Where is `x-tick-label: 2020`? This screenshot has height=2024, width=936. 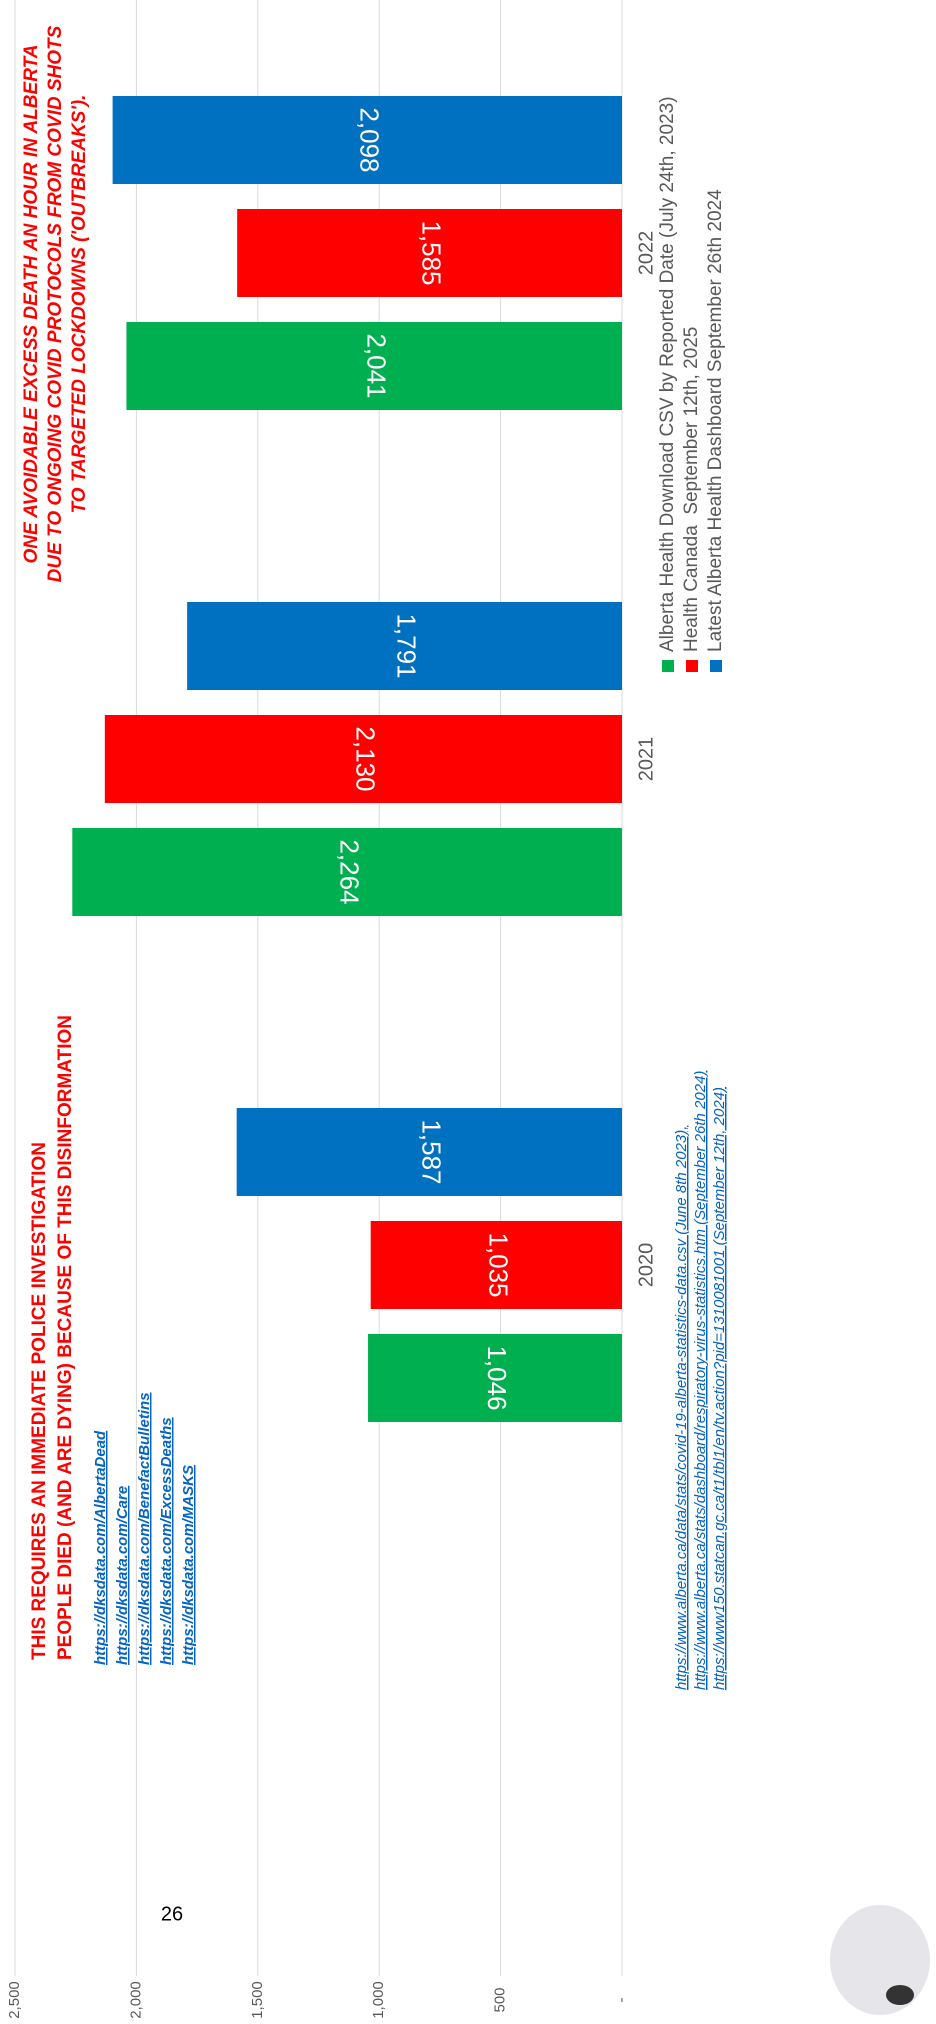
x-tick-label: 2020 is located at coordinates (646, 1265).